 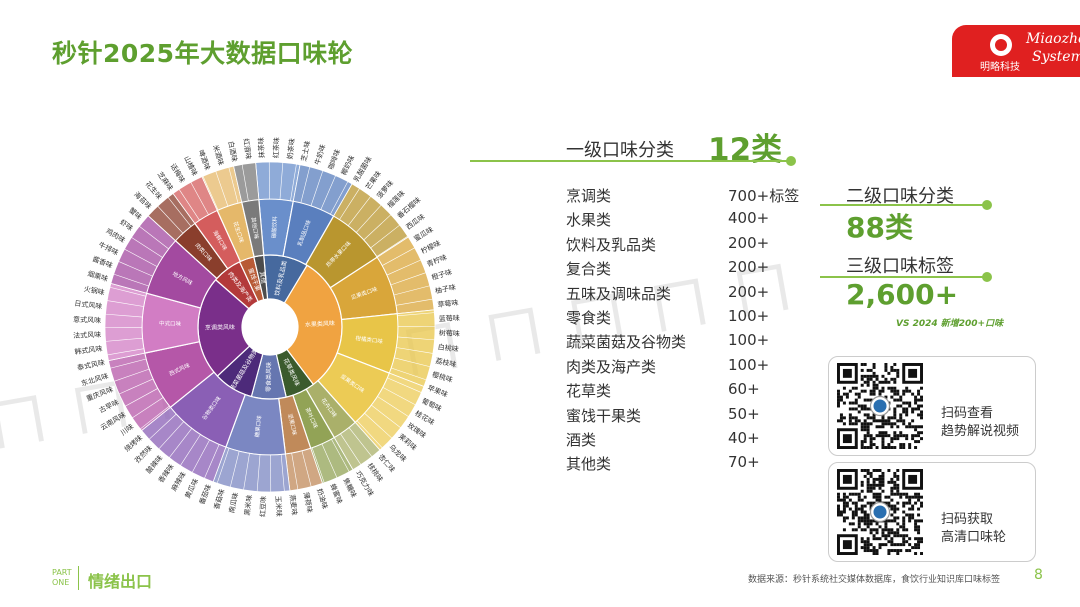 What do you see at coordinates (744, 413) in the screenshot?
I see `category-count: 50+` at bounding box center [744, 413].